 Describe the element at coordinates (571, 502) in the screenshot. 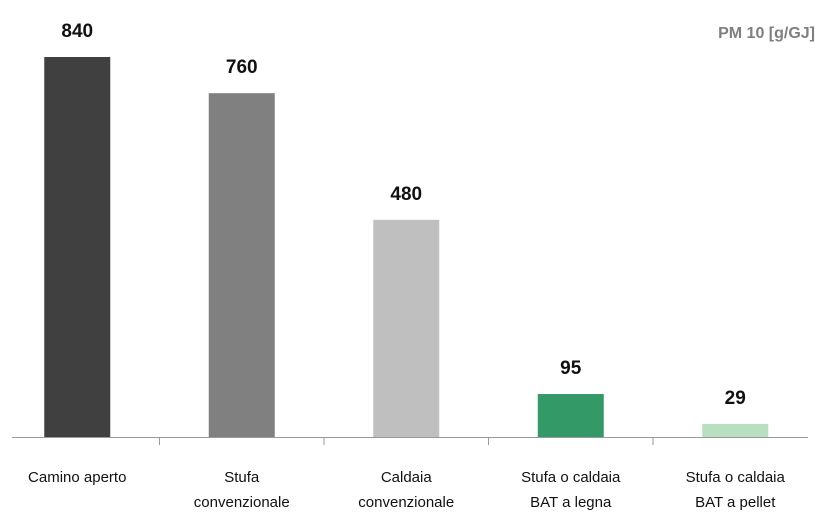

I see `x-tick-label: BAT a legna` at that location.